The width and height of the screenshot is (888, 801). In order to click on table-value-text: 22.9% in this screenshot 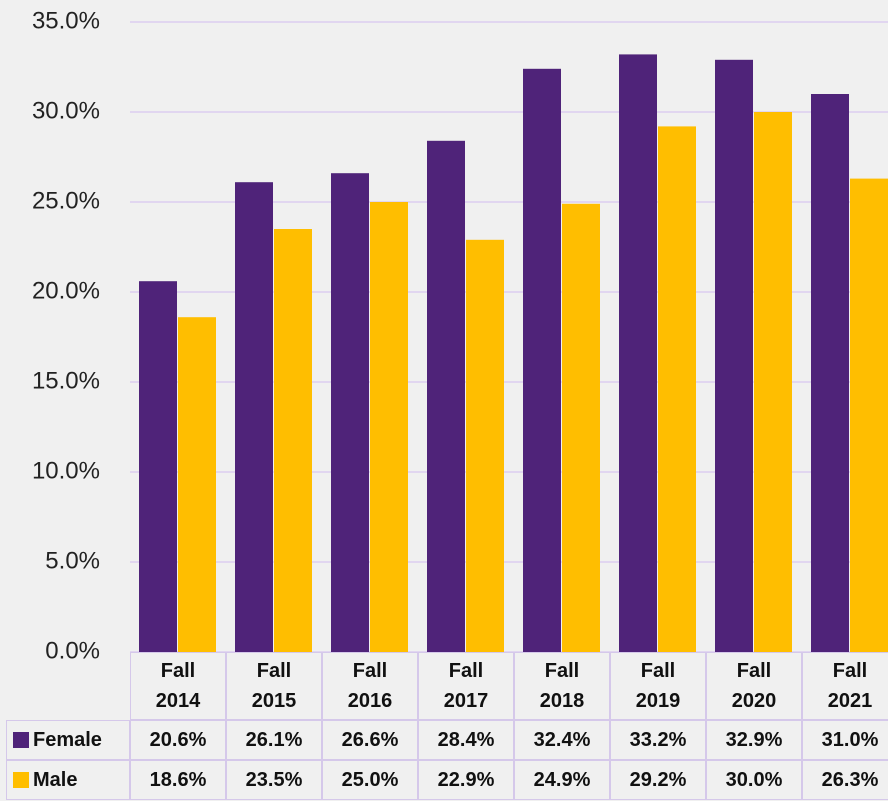, I will do `click(466, 780)`.